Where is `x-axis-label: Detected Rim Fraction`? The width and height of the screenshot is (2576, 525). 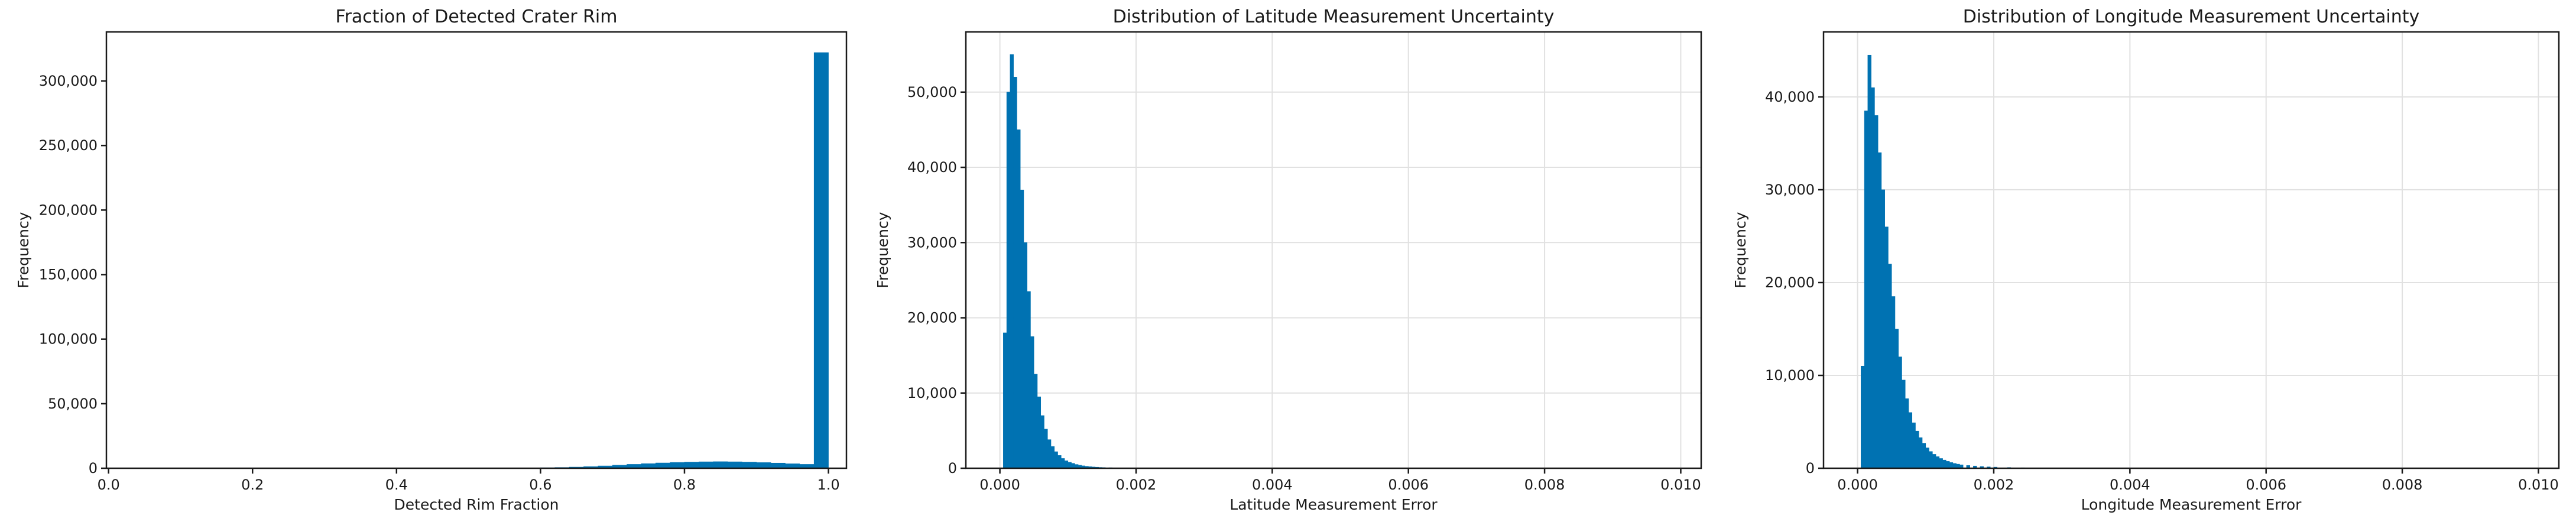
x-axis-label: Detected Rim Fraction is located at coordinates (476, 504).